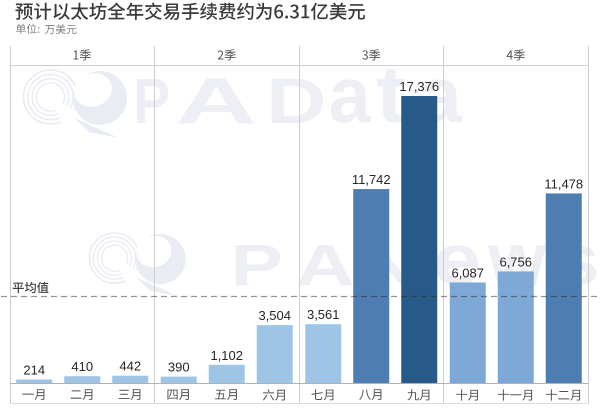 This screenshot has width=600, height=410. I want to click on svg-text: 3,561, so click(323, 314).